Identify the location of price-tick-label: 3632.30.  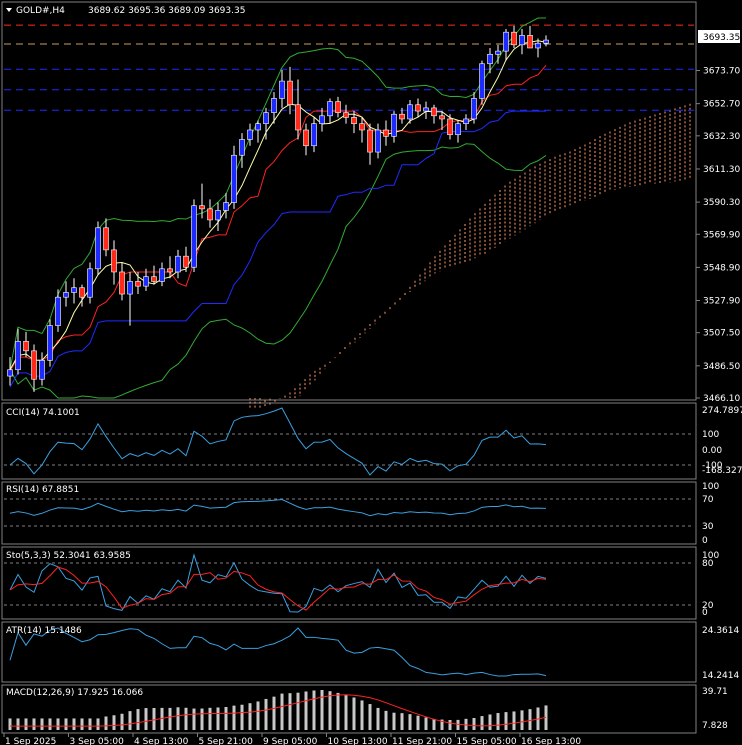
(721, 137).